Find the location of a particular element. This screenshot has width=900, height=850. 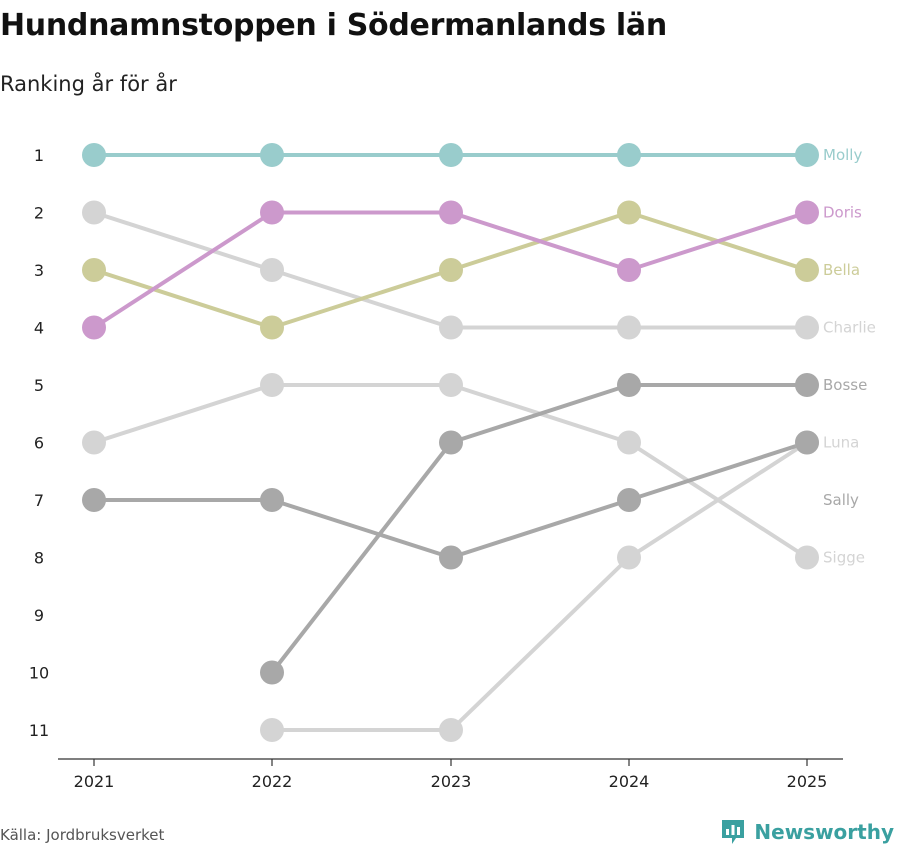

end-label-bosse: Bosse is located at coordinates (845, 385).